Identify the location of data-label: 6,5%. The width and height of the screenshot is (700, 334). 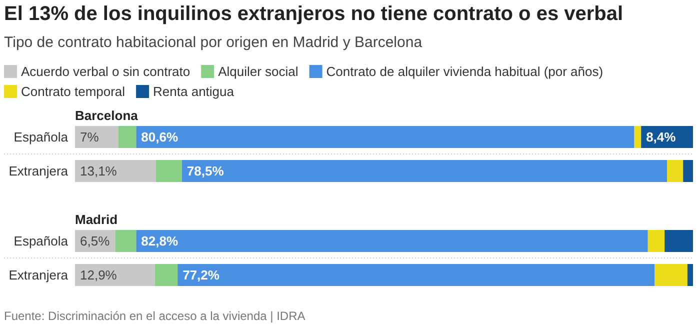
(95, 241).